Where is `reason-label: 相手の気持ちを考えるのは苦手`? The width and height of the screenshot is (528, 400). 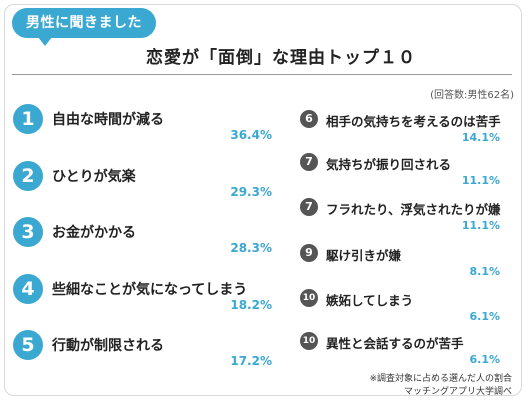 reason-label: 相手の気持ちを考えるのは苦手 is located at coordinates (413, 121).